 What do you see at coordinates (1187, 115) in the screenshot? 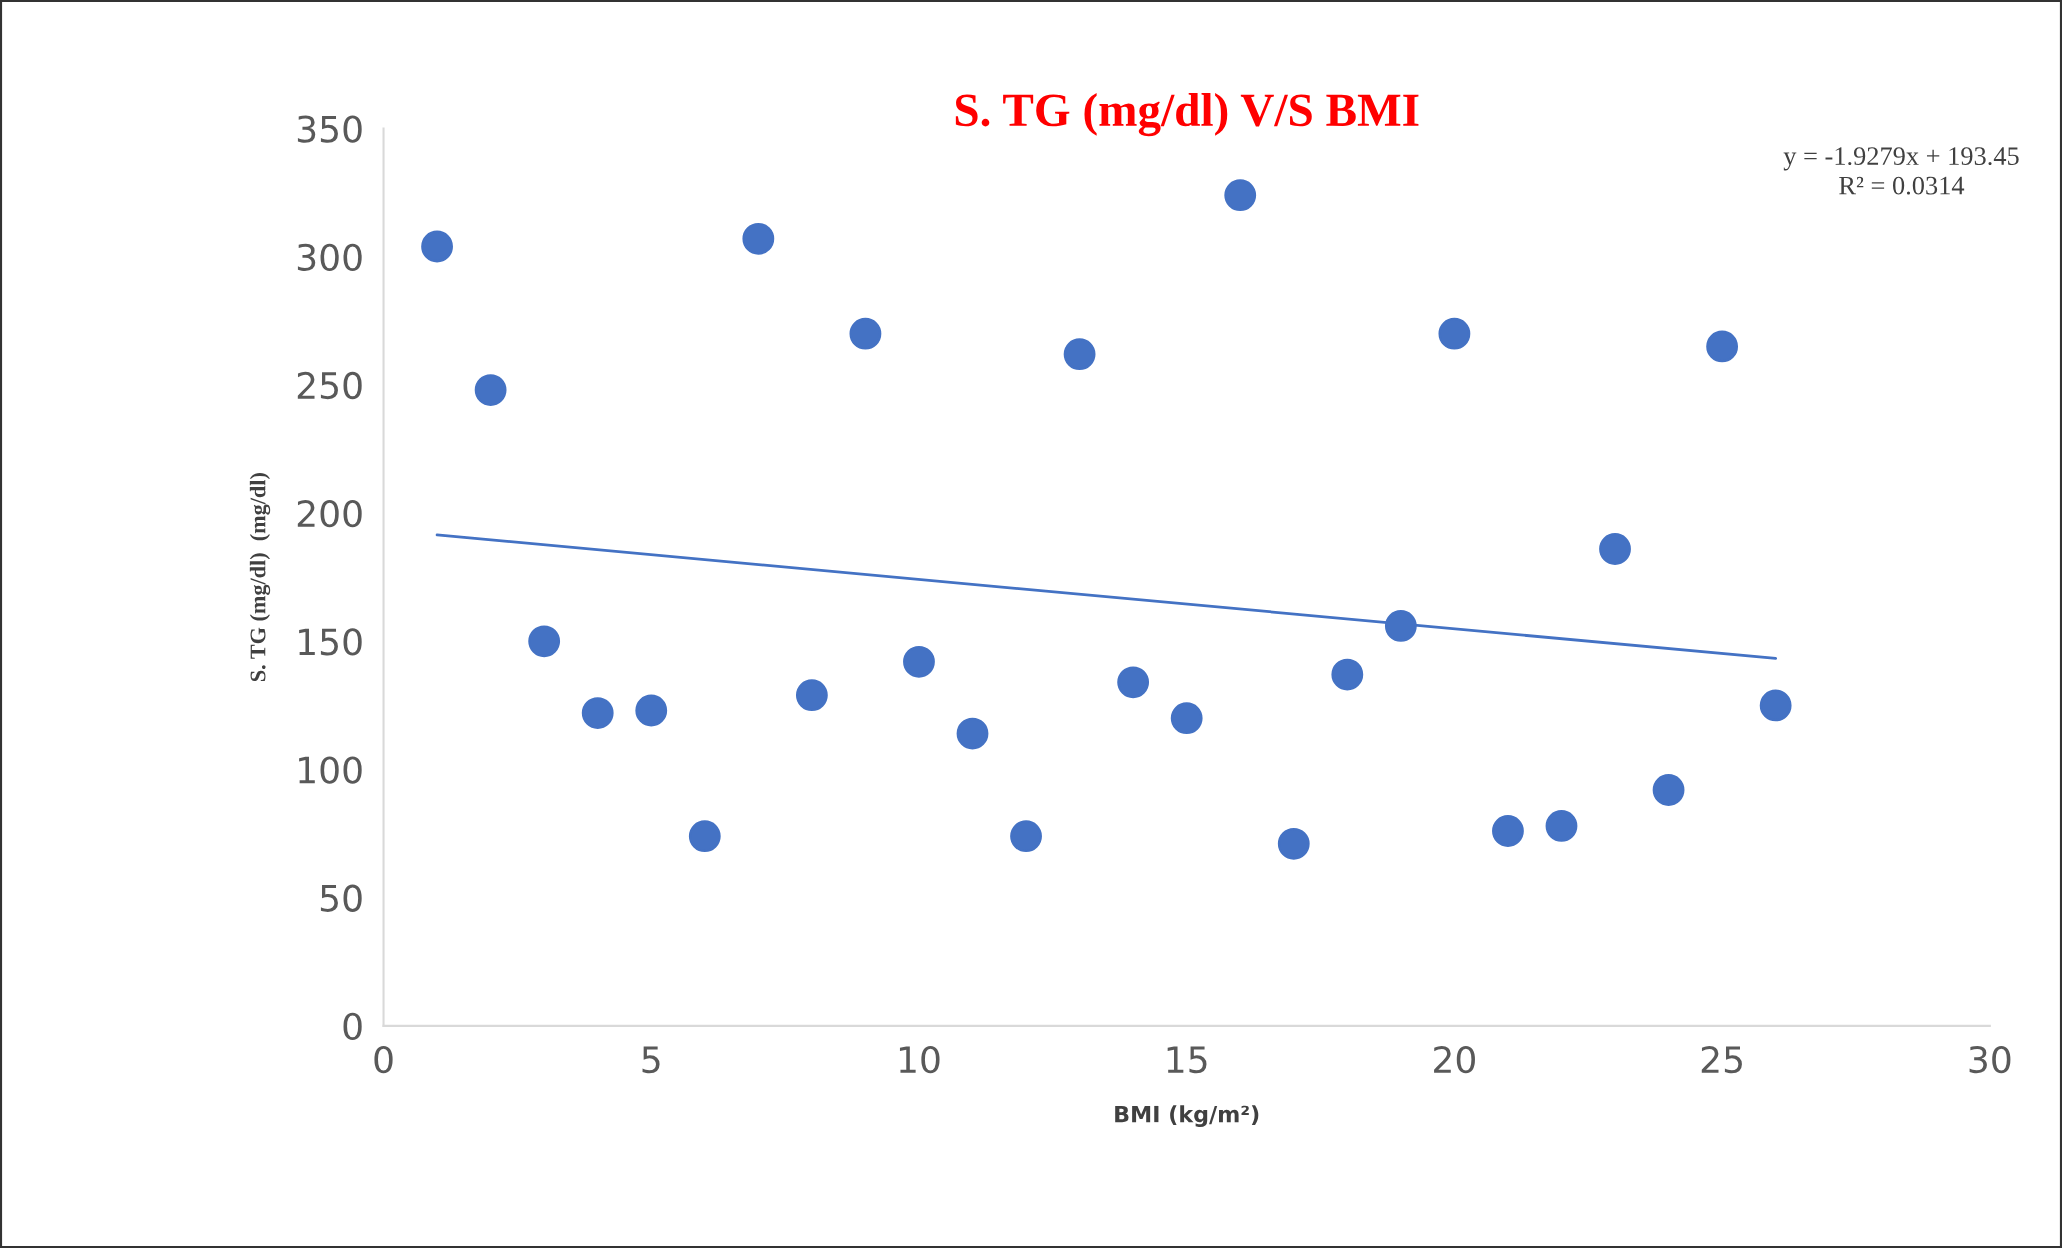
I see `chart-title: S. TG (mg/dl) V/S BMI` at bounding box center [1187, 115].